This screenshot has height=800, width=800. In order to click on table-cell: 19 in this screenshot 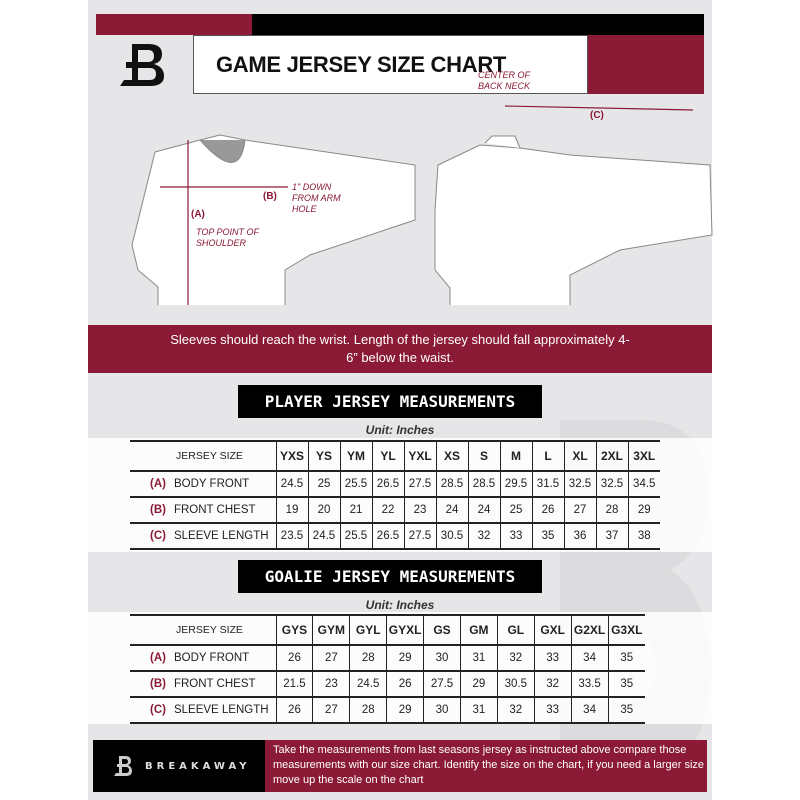, I will do `click(291, 510)`.